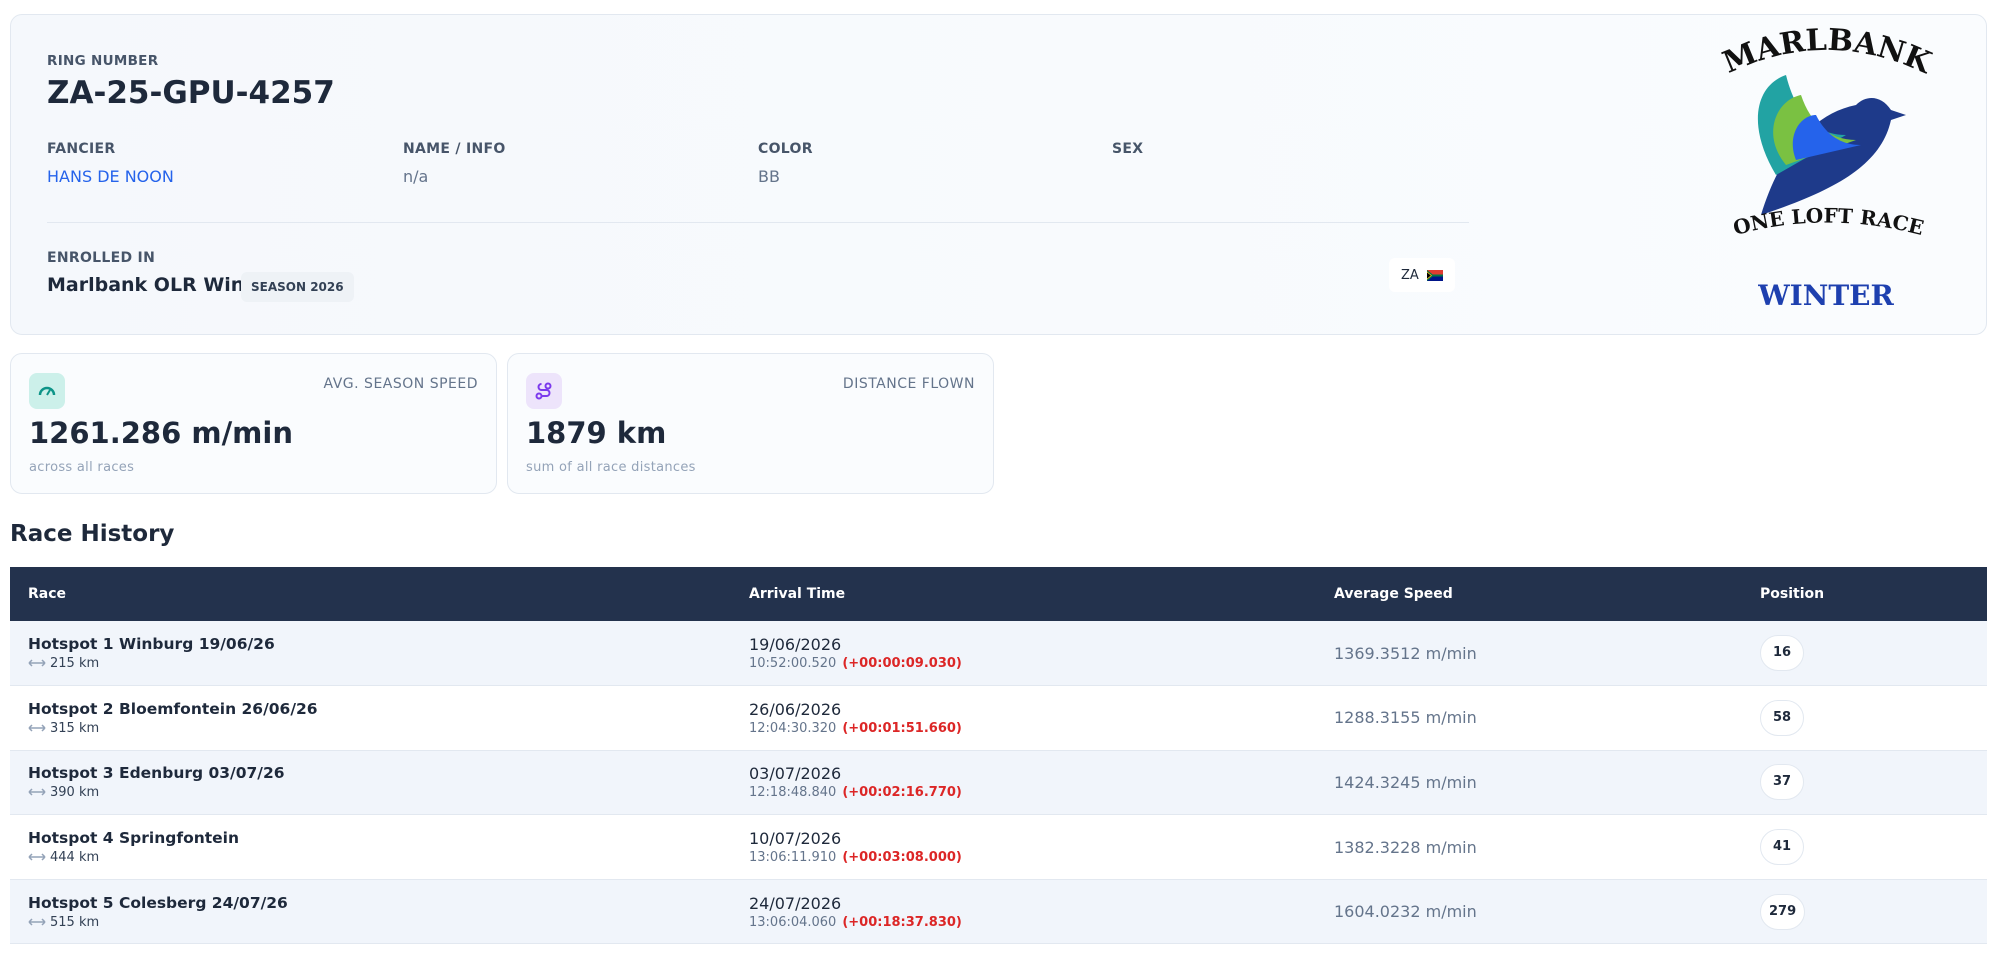  What do you see at coordinates (902, 793) in the screenshot?
I see `arrival-delta: (+00:02:16.770)` at bounding box center [902, 793].